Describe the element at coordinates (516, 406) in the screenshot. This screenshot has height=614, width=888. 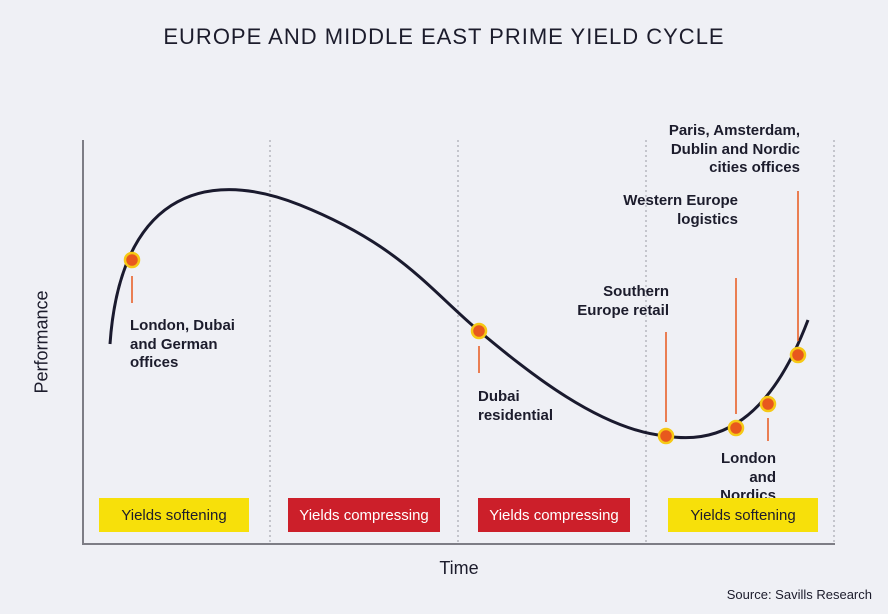
I see `label-dubai-residential: Dubai residential` at that location.